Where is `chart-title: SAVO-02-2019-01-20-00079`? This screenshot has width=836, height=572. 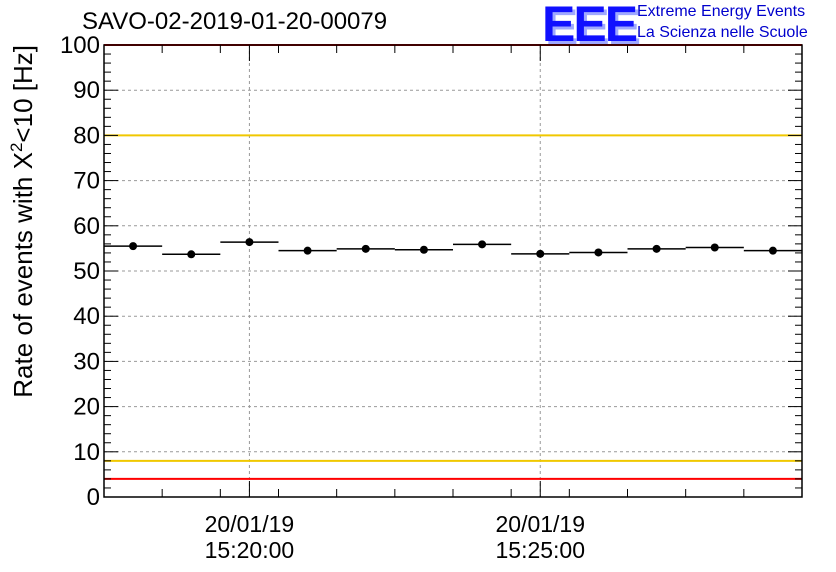
chart-title: SAVO-02-2019-01-20-00079 is located at coordinates (235, 21).